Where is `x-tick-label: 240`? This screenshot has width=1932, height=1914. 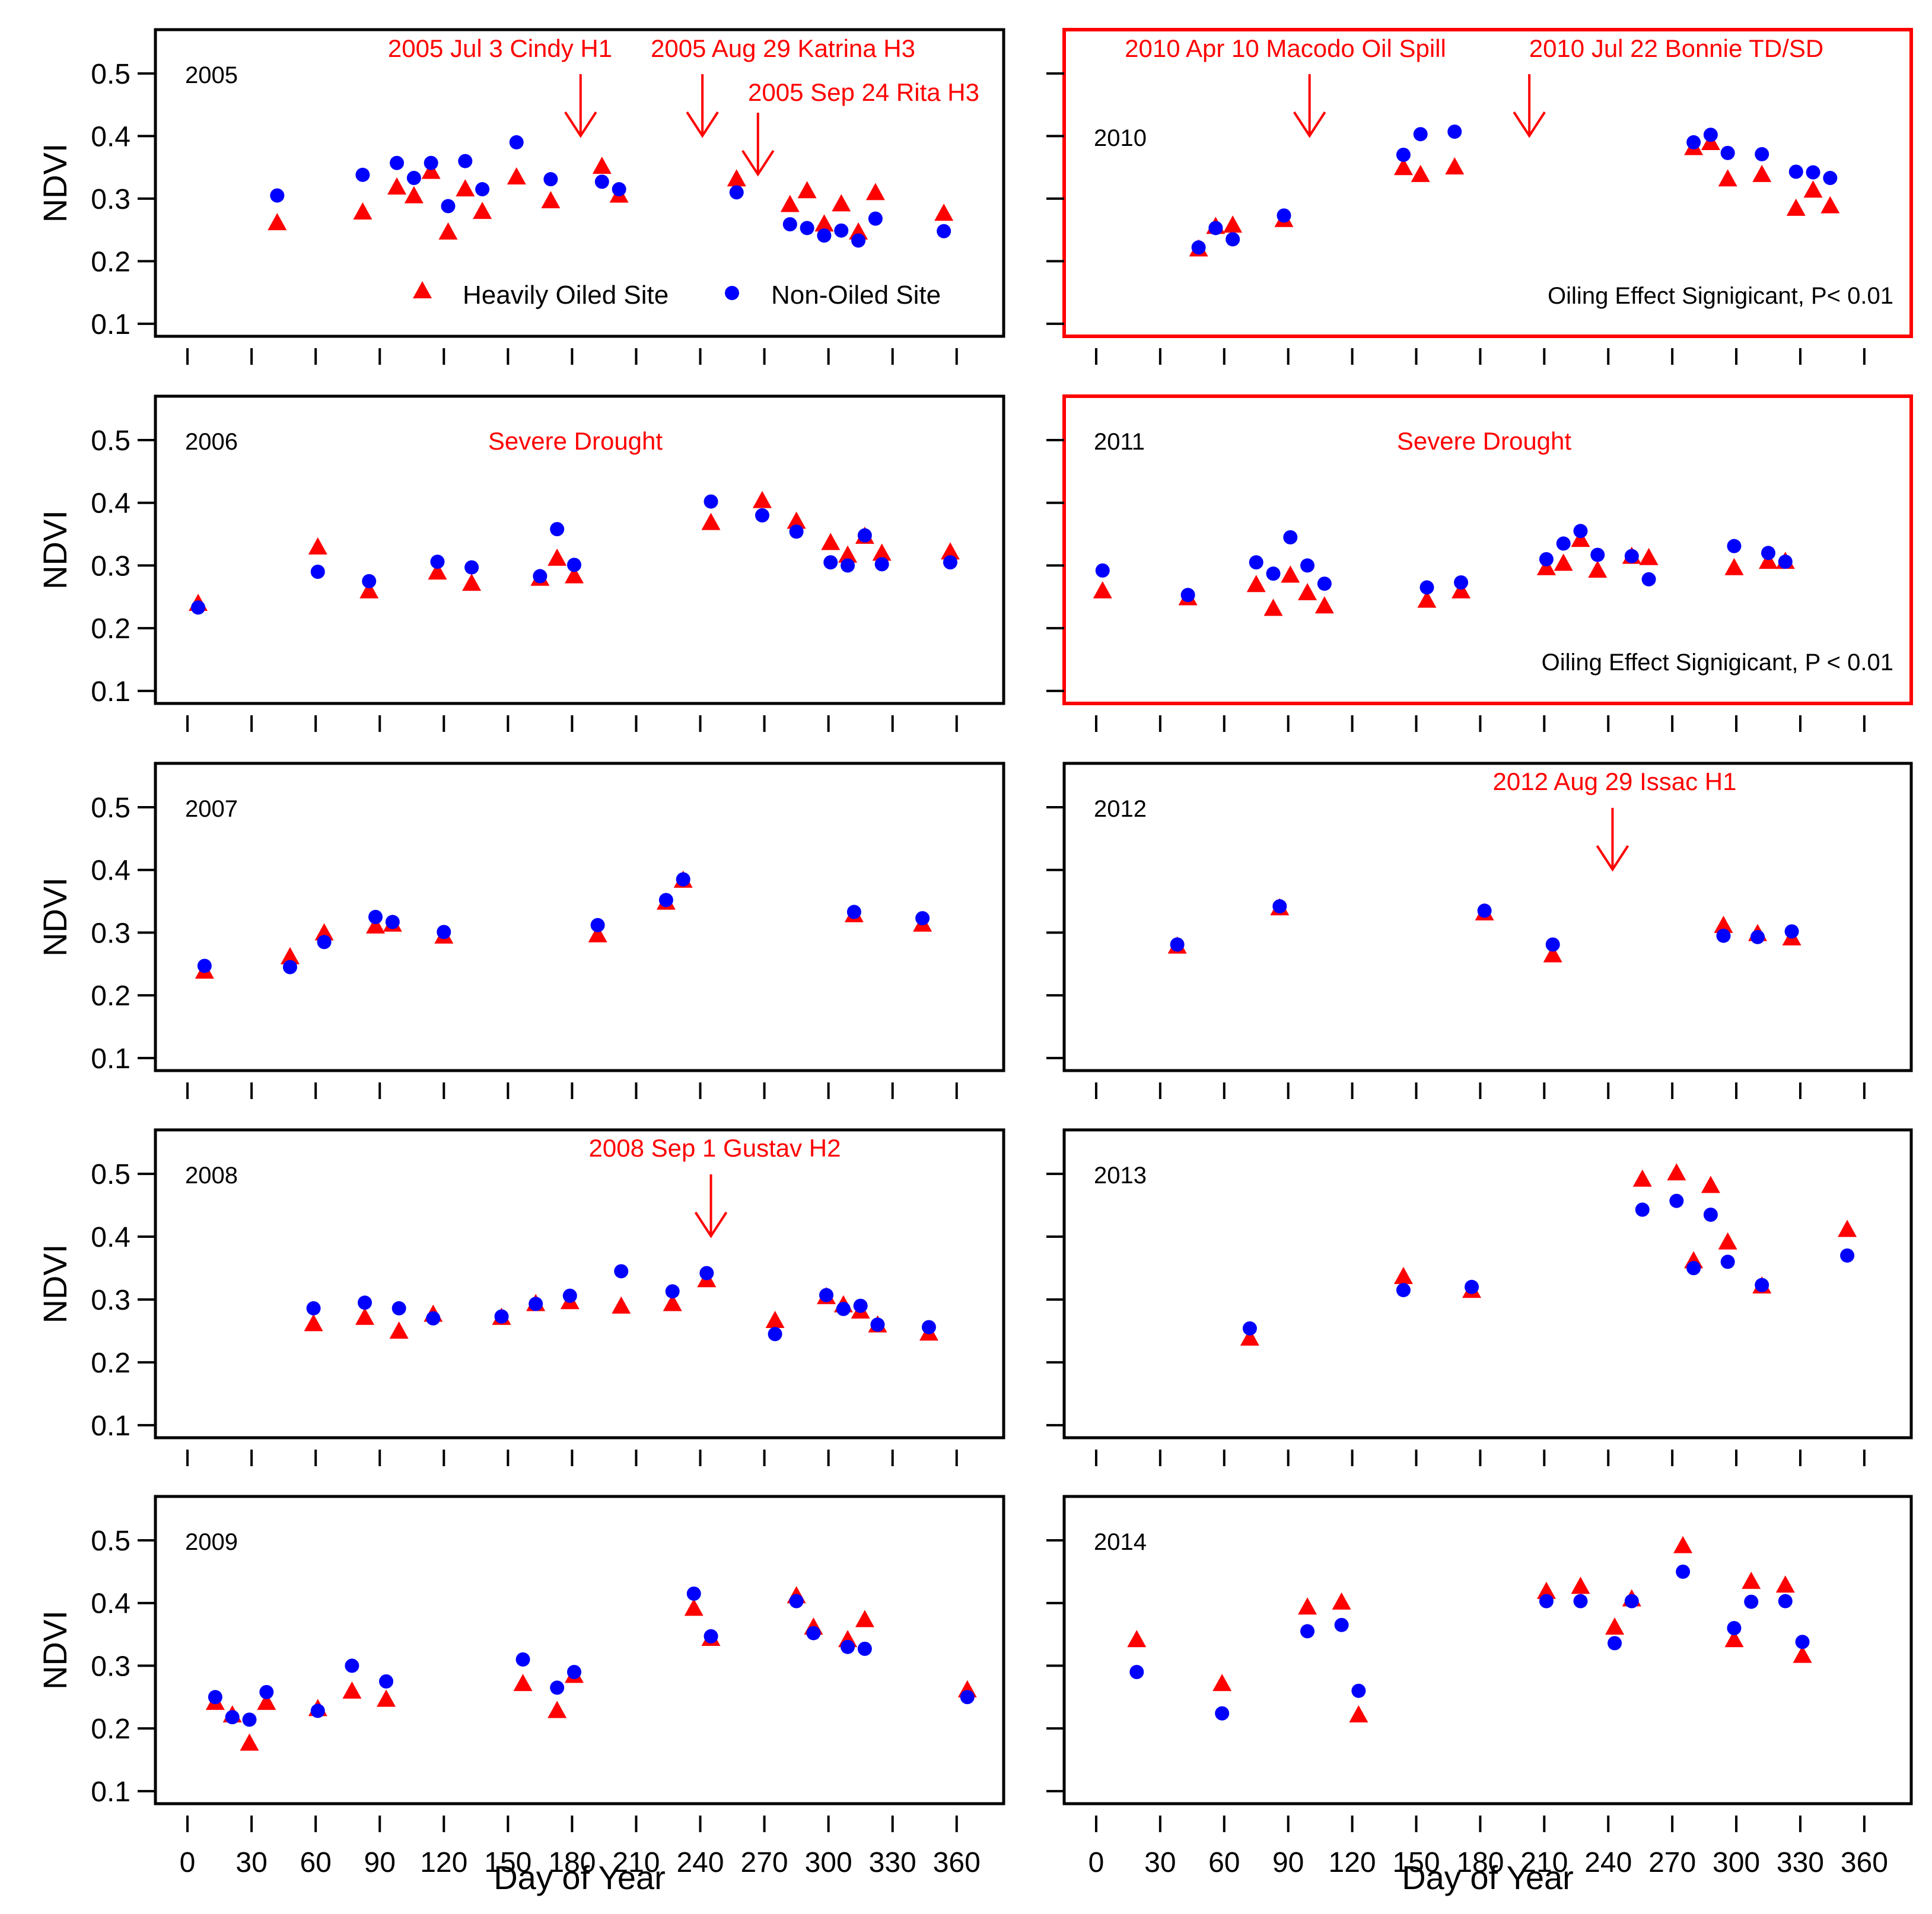
x-tick-label: 240 is located at coordinates (1608, 1862).